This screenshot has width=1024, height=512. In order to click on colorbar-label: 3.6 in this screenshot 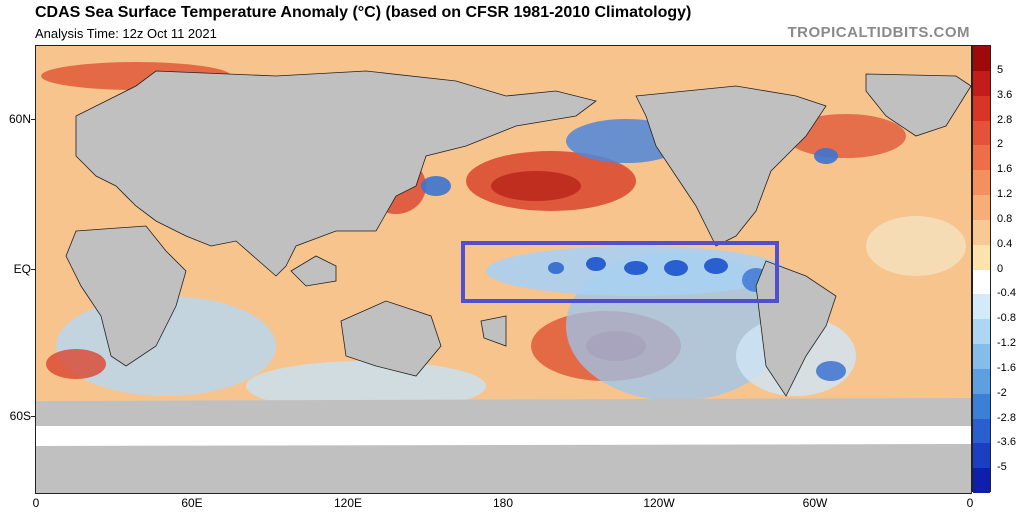, I will do `click(1005, 94)`.